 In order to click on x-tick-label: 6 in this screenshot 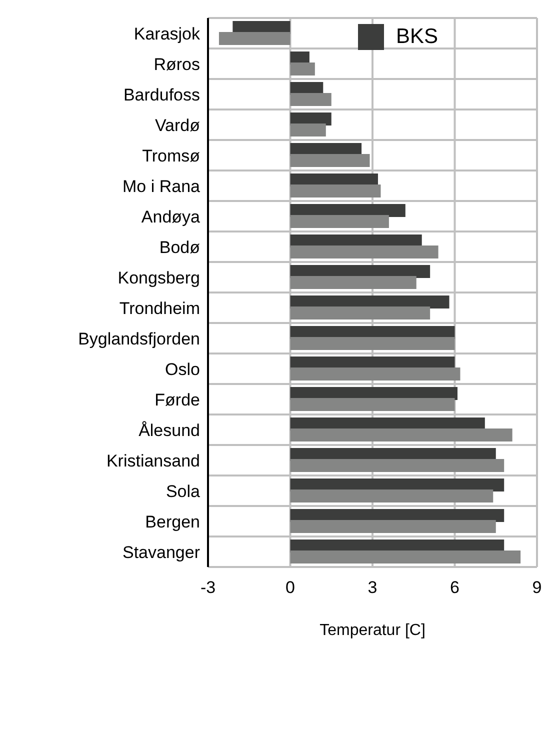, I will do `click(455, 588)`.